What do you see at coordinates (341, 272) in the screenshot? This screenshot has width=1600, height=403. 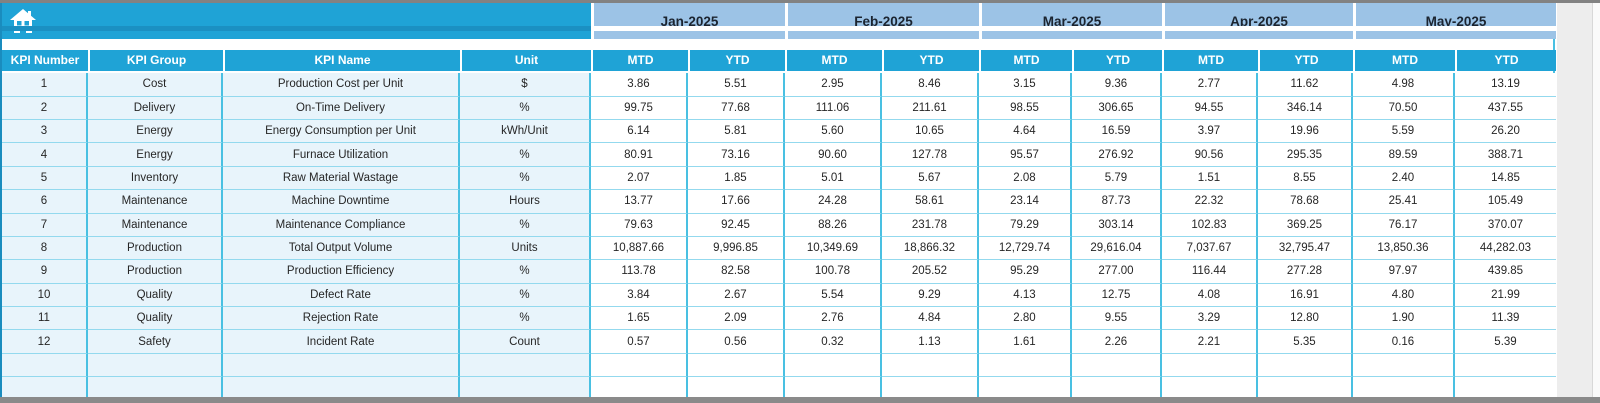 I see `cell-kpi-name: Production Efficiency` at bounding box center [341, 272].